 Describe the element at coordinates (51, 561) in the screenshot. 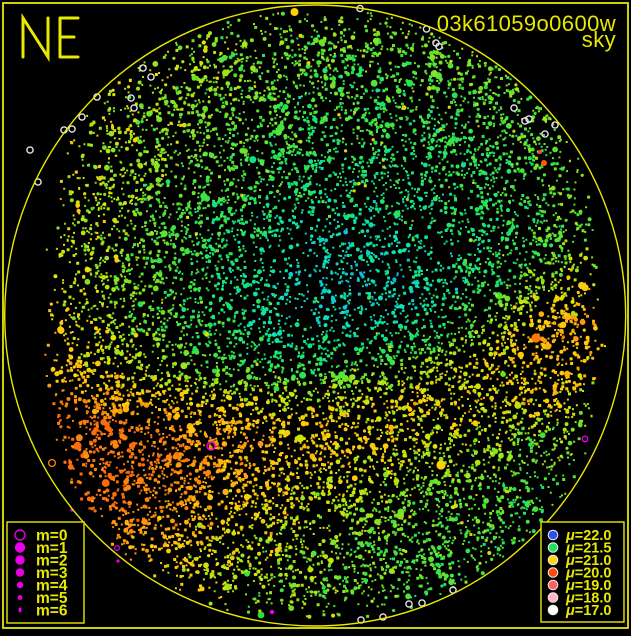

I see `svg-text: m=2` at that location.